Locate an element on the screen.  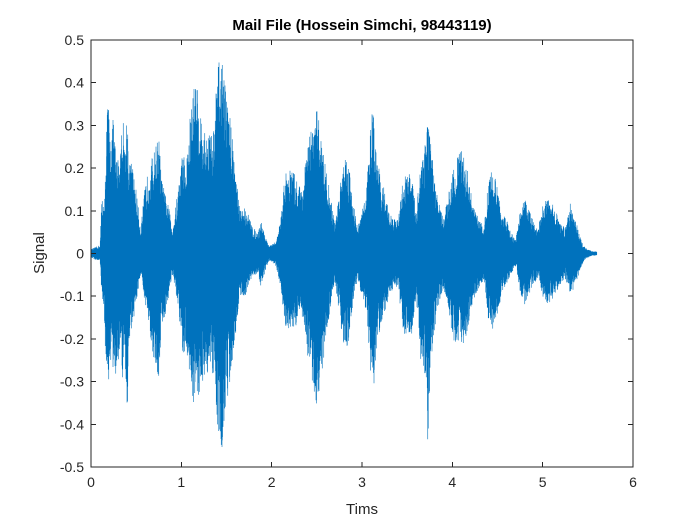
x-tick-label: 2 is located at coordinates (272, 482).